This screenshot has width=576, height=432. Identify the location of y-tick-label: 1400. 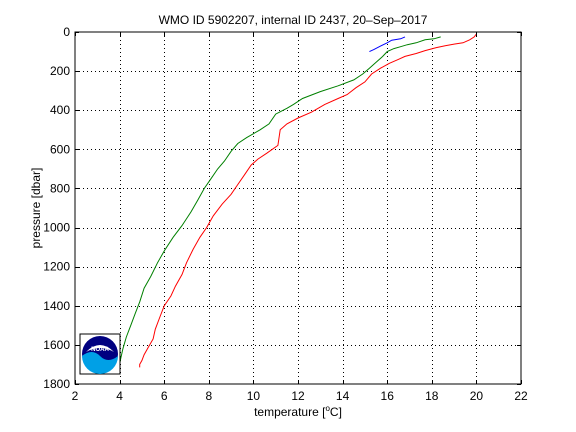
(56, 306).